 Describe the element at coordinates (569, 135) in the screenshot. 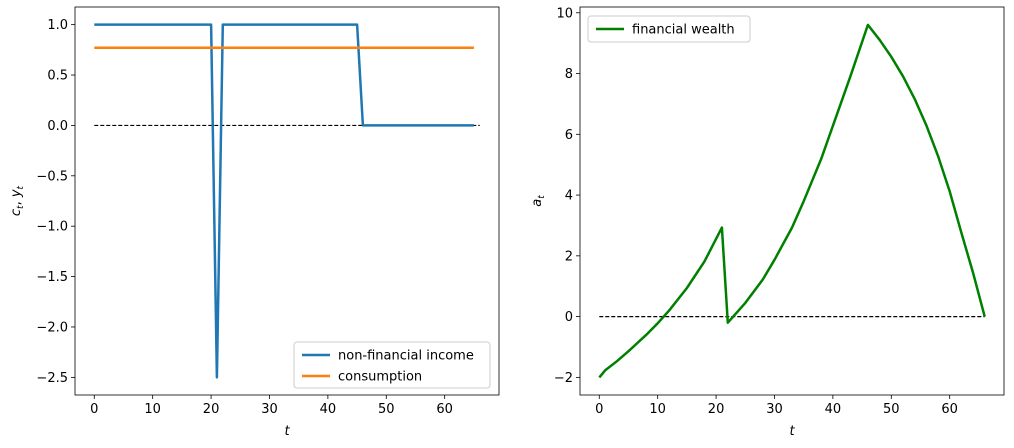

I see `y-tick-label: 6` at that location.